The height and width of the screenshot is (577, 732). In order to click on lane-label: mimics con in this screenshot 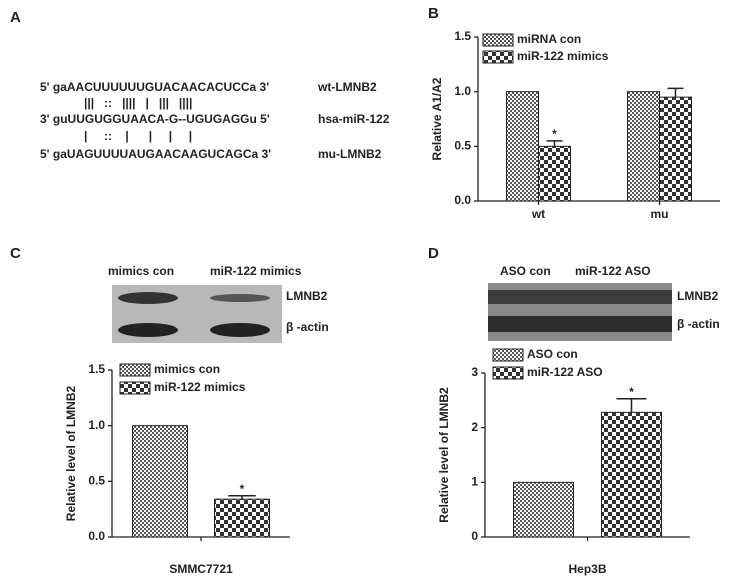, I will do `click(141, 271)`.